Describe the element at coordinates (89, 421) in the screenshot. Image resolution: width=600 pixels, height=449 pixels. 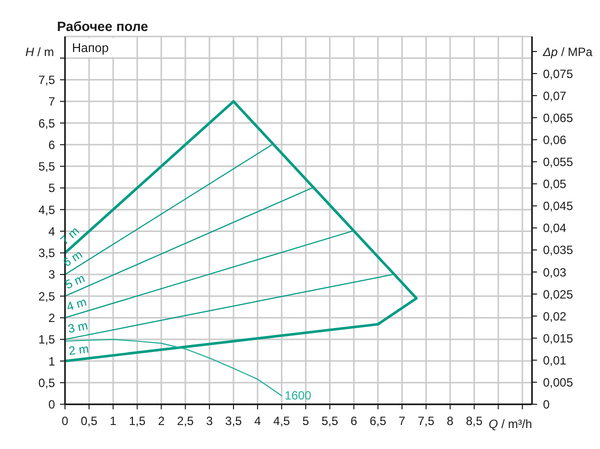
I see `x-tick-label: 0,5` at that location.